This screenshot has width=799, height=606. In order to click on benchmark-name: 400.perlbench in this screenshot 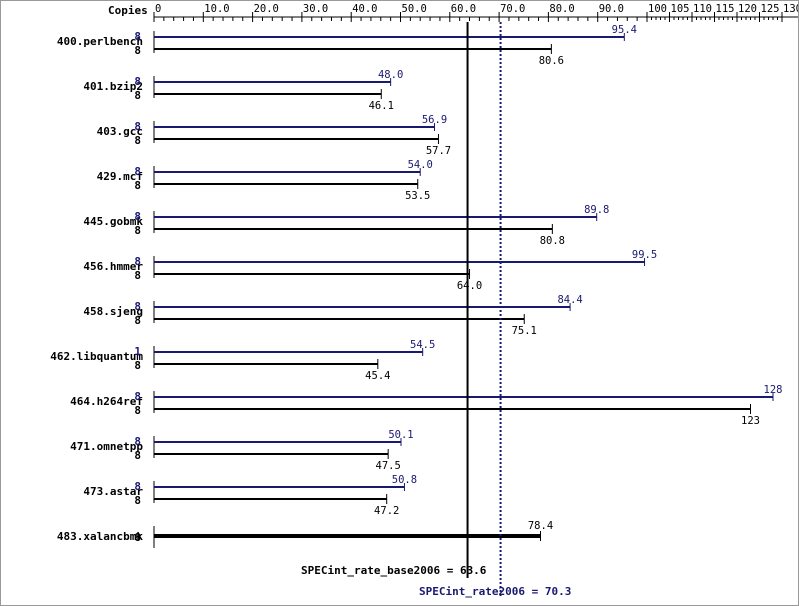, I will do `click(100, 41)`.